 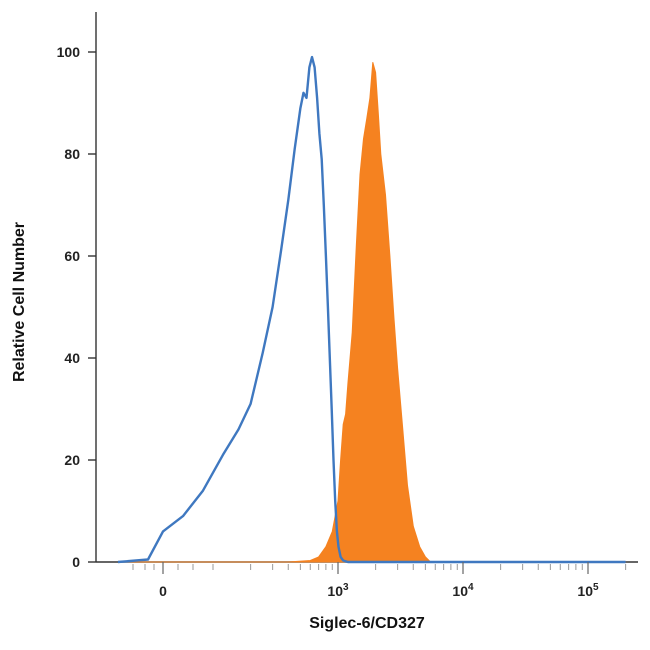 I want to click on y-tick-label-3: 60, so click(x=72, y=256).